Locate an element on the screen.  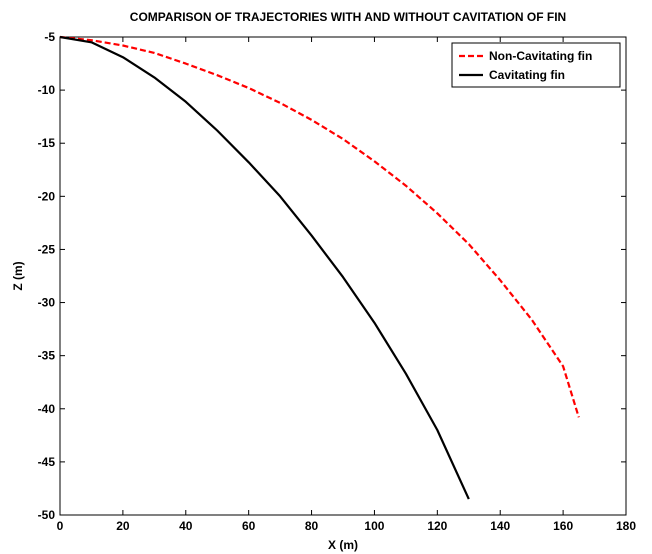
x-tick-label: 80 is located at coordinates (312, 526).